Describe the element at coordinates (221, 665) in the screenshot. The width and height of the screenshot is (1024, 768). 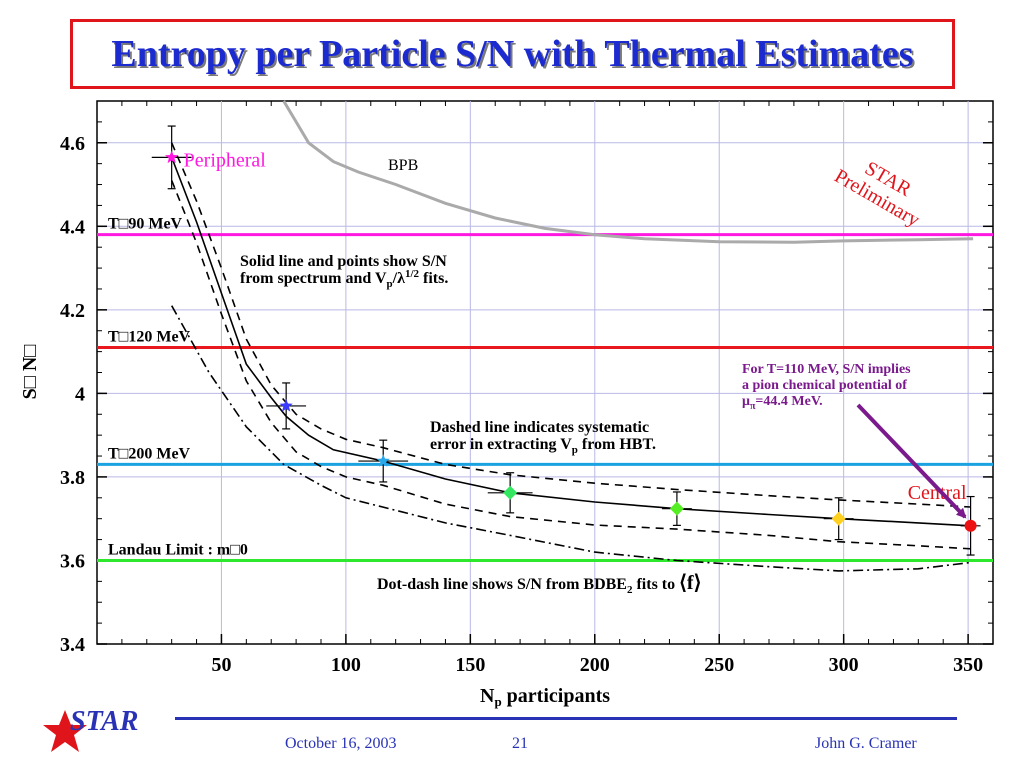
I see `x-tick-label: 50` at that location.